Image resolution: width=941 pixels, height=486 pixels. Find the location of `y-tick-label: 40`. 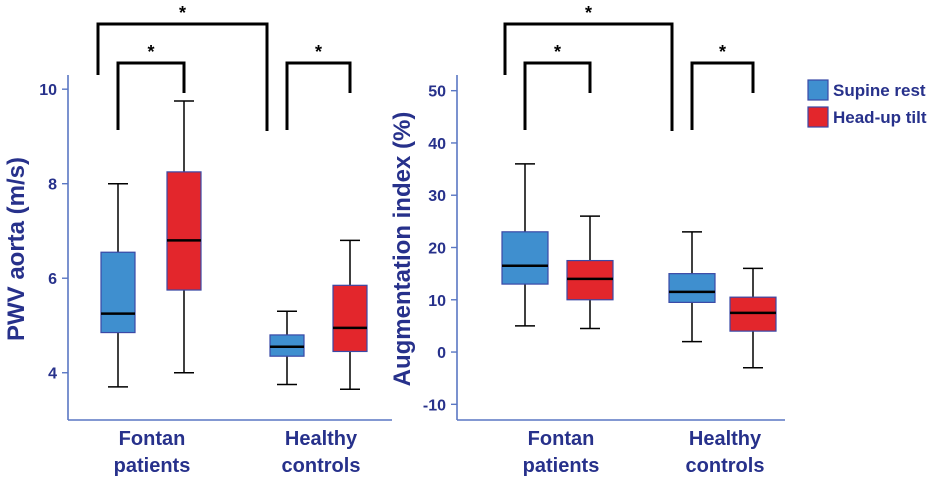

y-tick-label: 40 is located at coordinates (437, 144).